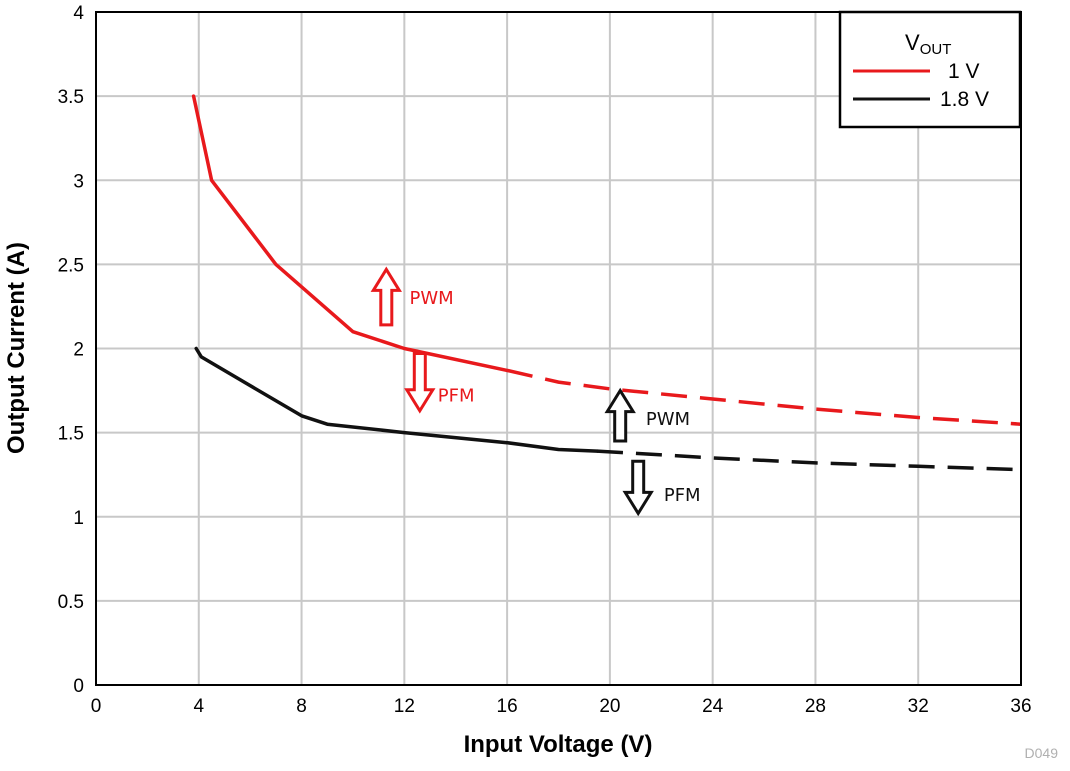  I want to click on x-tick-label: 4, so click(198, 706).